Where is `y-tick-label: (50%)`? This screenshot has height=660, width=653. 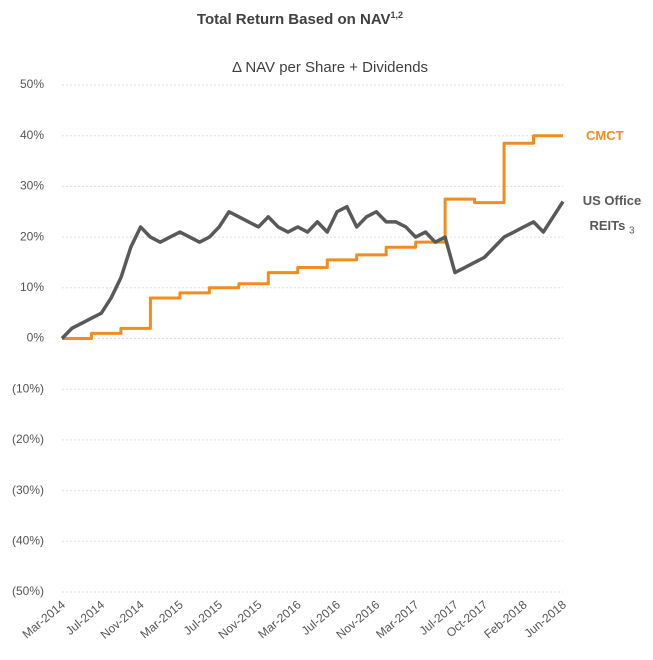 y-tick-label: (50%) is located at coordinates (28, 591).